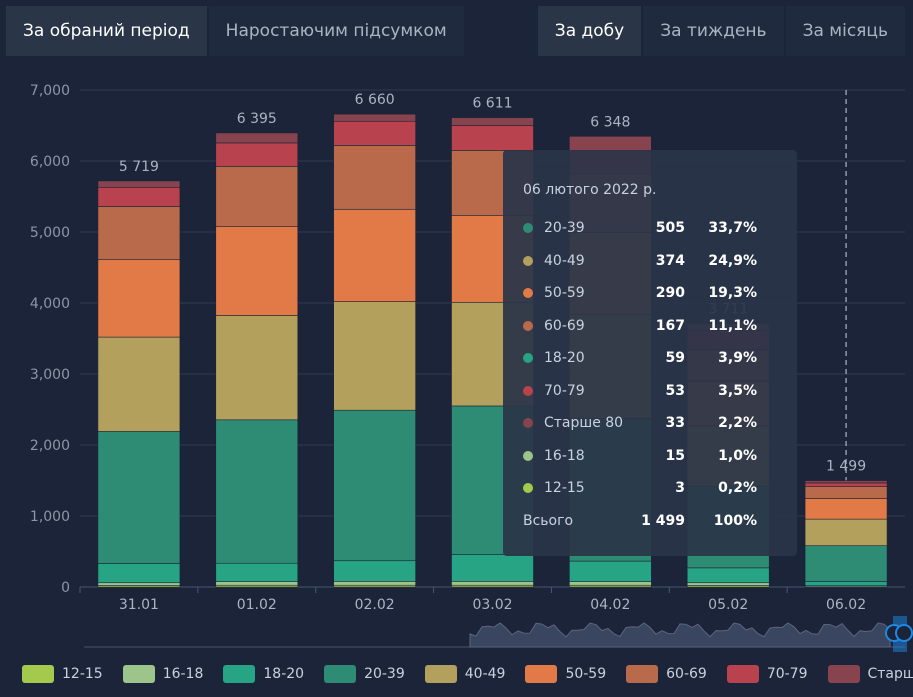 The height and width of the screenshot is (697, 913). What do you see at coordinates (737, 423) in the screenshot?
I see `tooltip-row-percent: 2,2%` at bounding box center [737, 423].